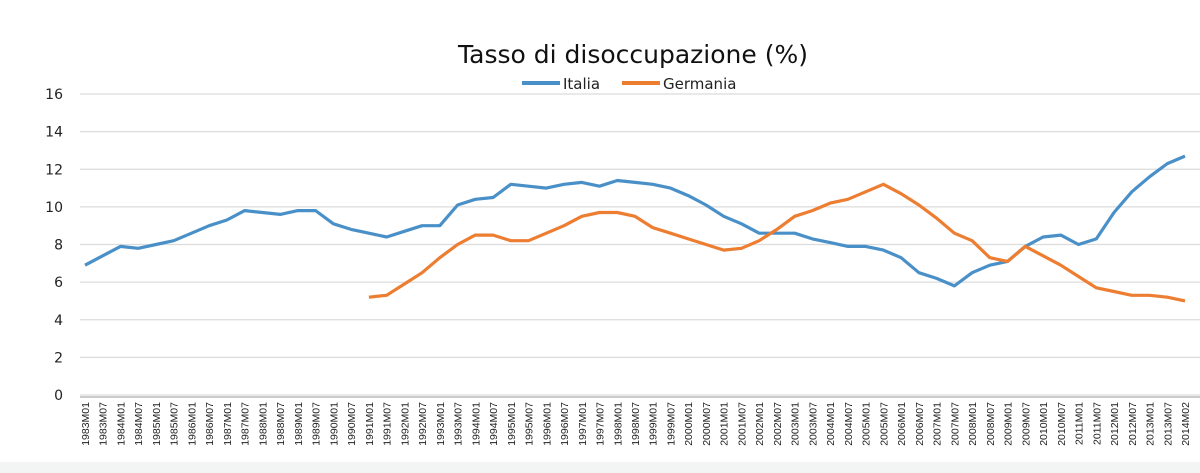  Describe the element at coordinates (139, 424) in the screenshot. I see `x-tick-label: 1984M07` at that location.